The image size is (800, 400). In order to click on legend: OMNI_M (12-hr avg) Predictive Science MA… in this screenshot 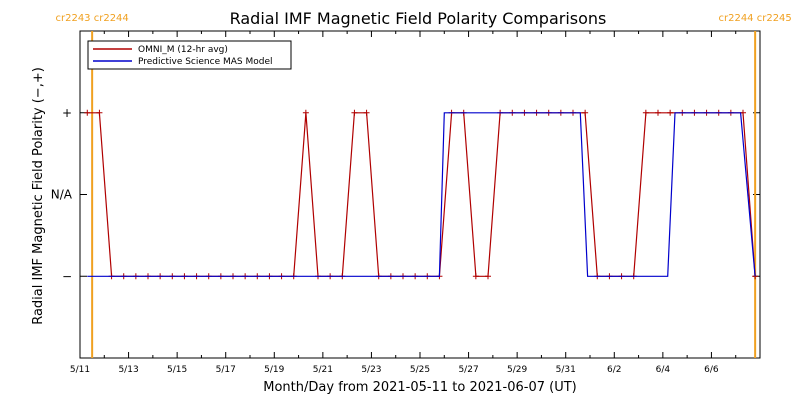, I will do `click(189, 55)`.